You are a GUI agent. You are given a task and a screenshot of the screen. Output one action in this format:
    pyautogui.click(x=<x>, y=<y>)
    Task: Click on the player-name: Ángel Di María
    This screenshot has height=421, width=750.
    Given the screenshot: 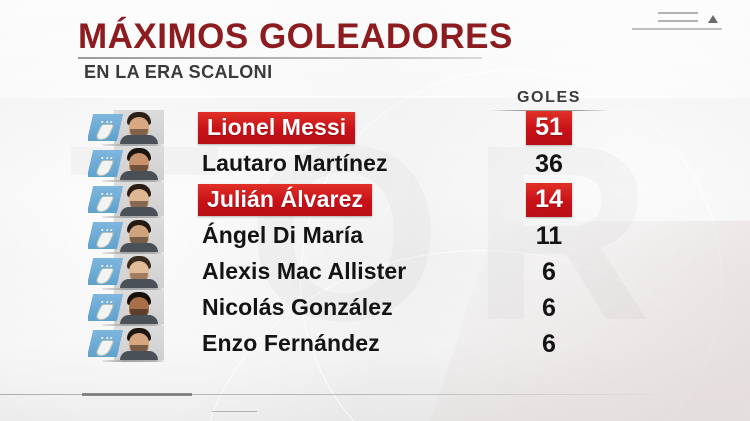 What is the action you would take?
    pyautogui.click(x=283, y=235)
    